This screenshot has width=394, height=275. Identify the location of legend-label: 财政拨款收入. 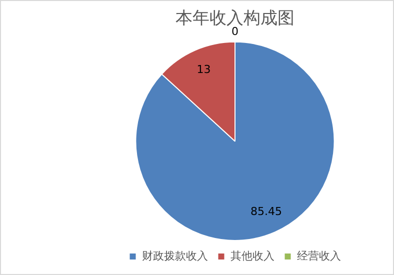
(175, 255).